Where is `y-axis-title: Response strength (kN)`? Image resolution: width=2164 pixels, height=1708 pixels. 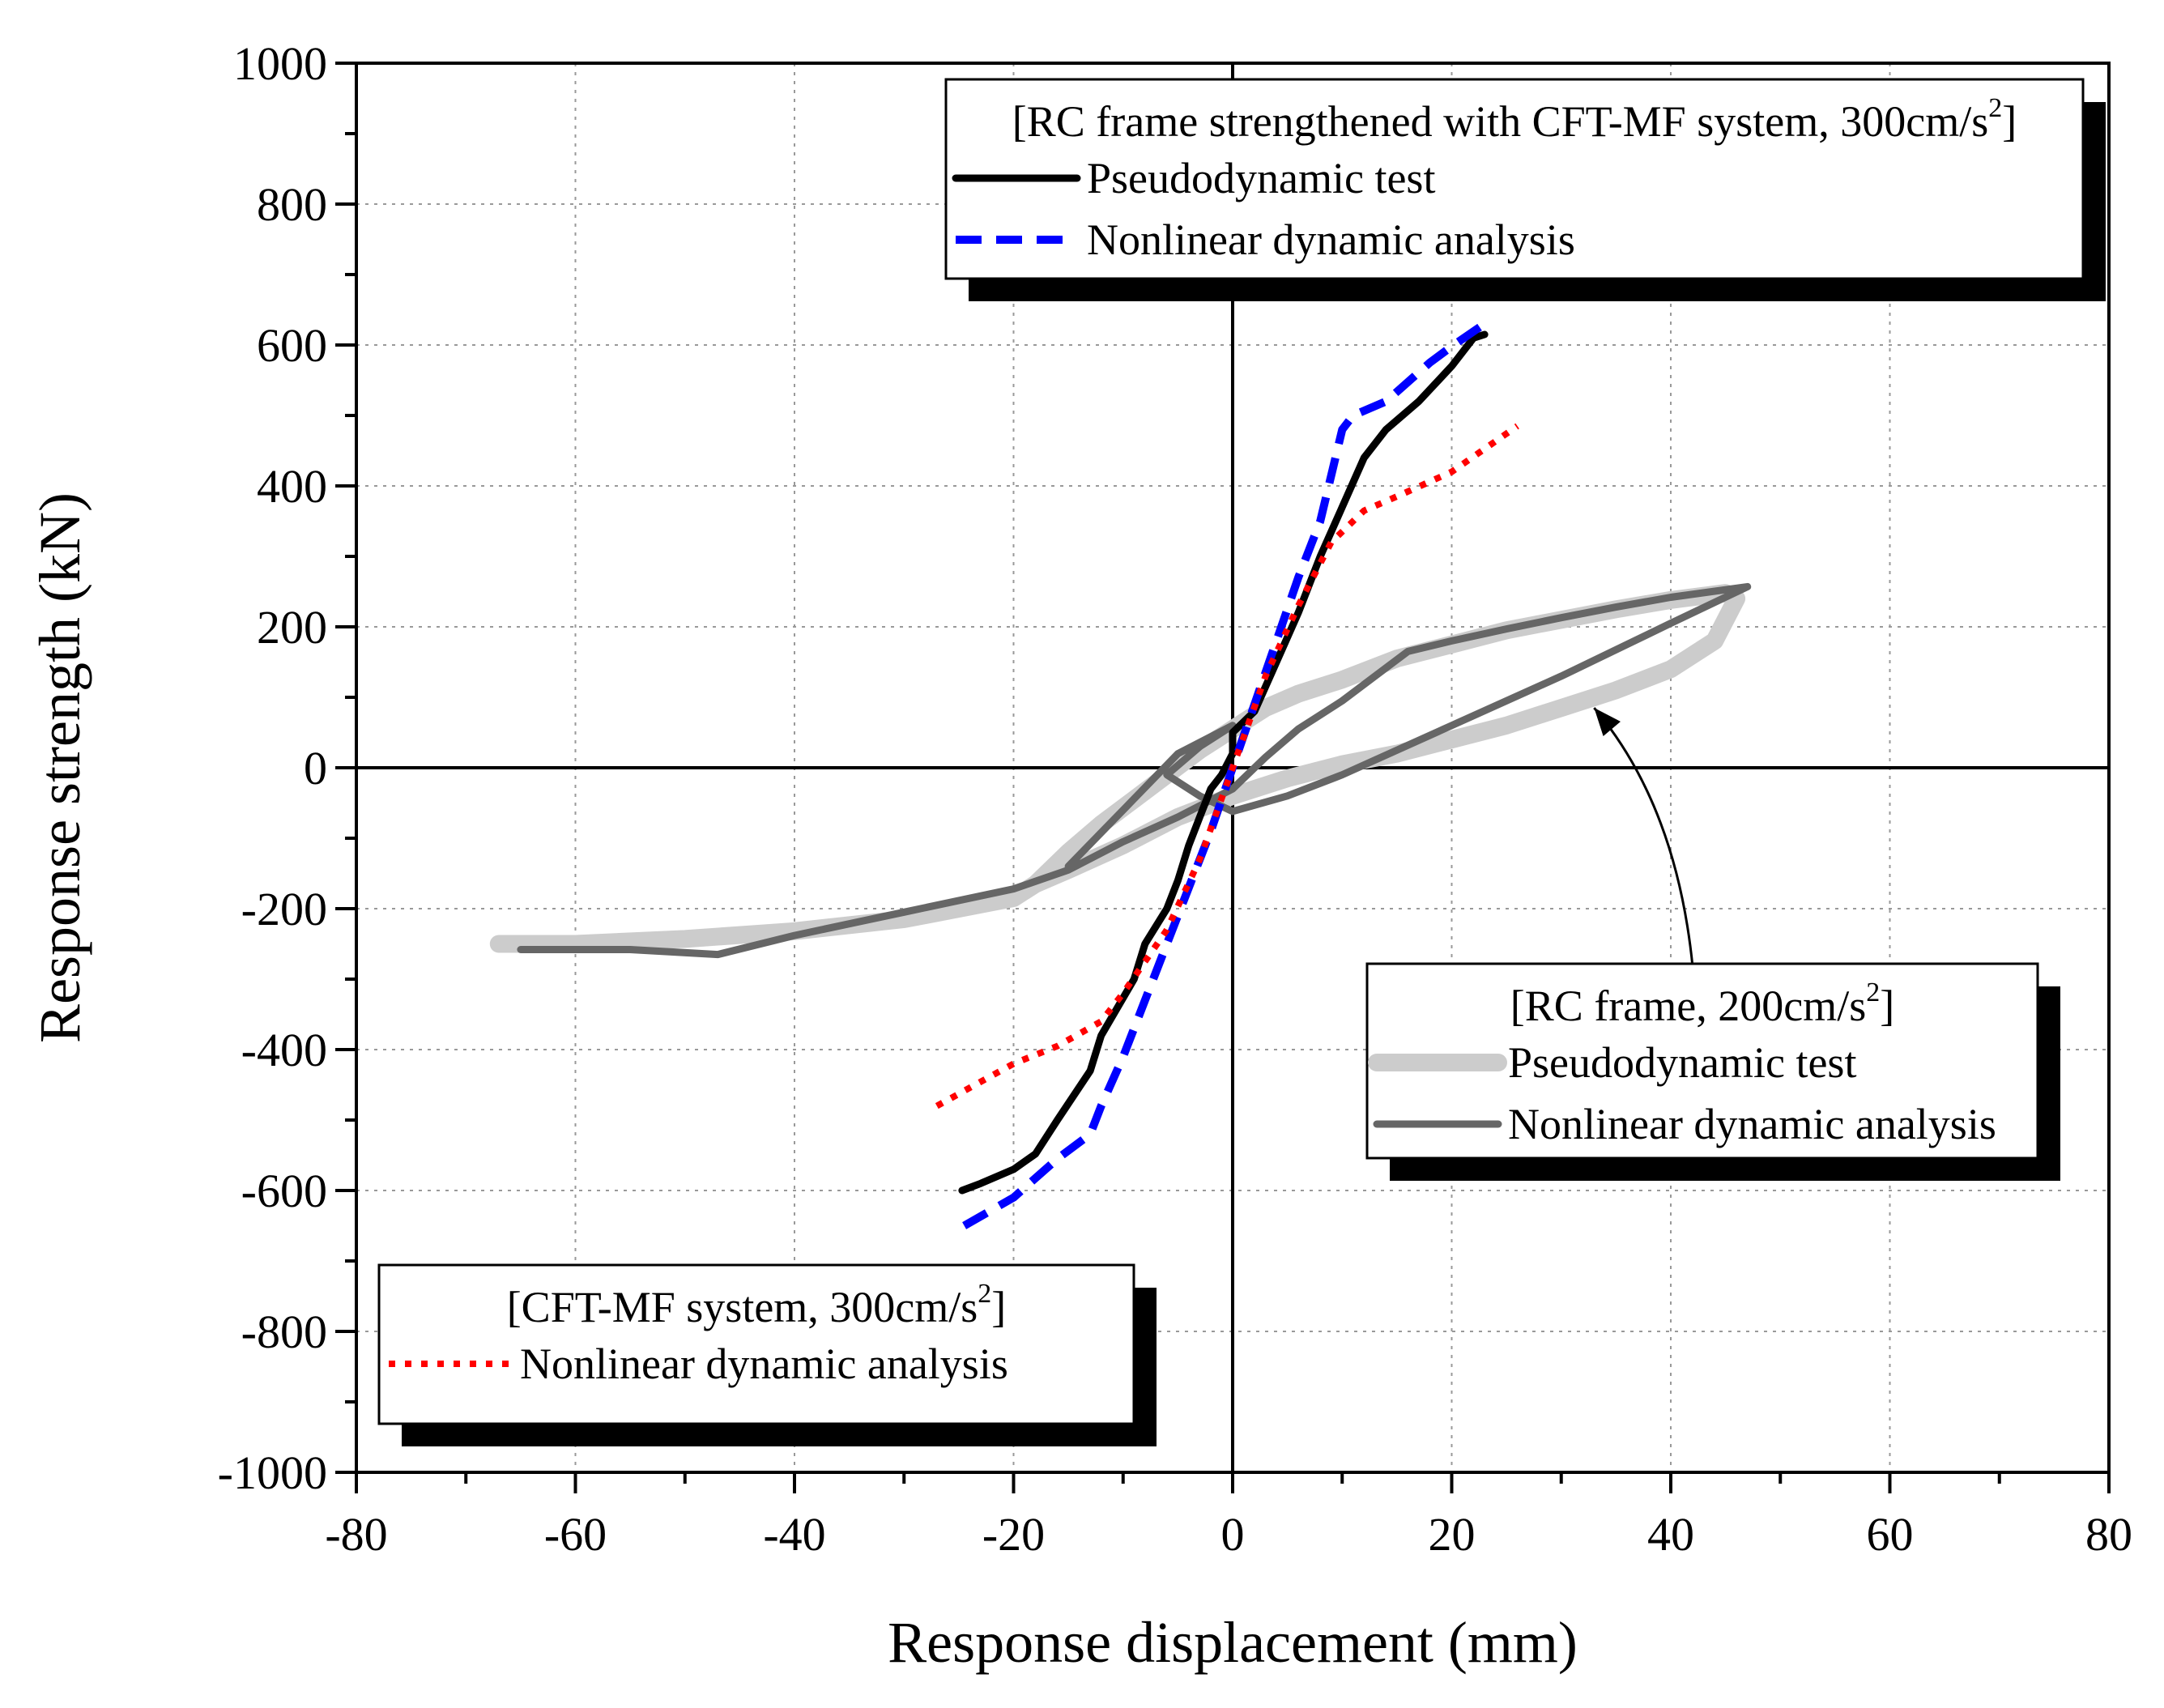 y-axis-title: Response strength (kN) is located at coordinates (60, 767).